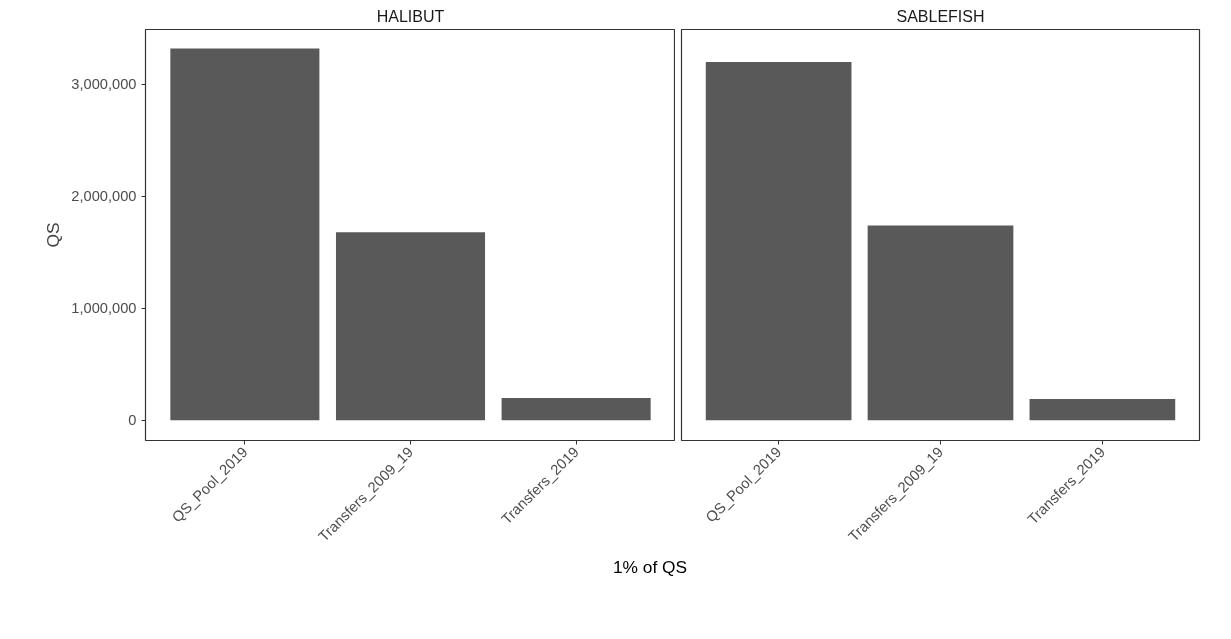 The width and height of the screenshot is (1231, 639). I want to click on y-axis-title: QS, so click(53, 235).